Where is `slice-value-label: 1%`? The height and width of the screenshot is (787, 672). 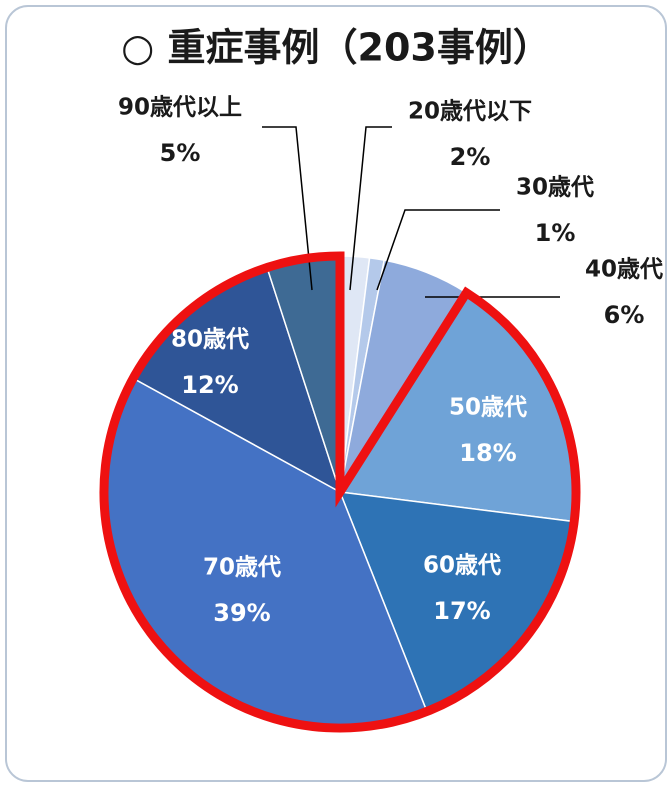 slice-value-label: 1% is located at coordinates (555, 233).